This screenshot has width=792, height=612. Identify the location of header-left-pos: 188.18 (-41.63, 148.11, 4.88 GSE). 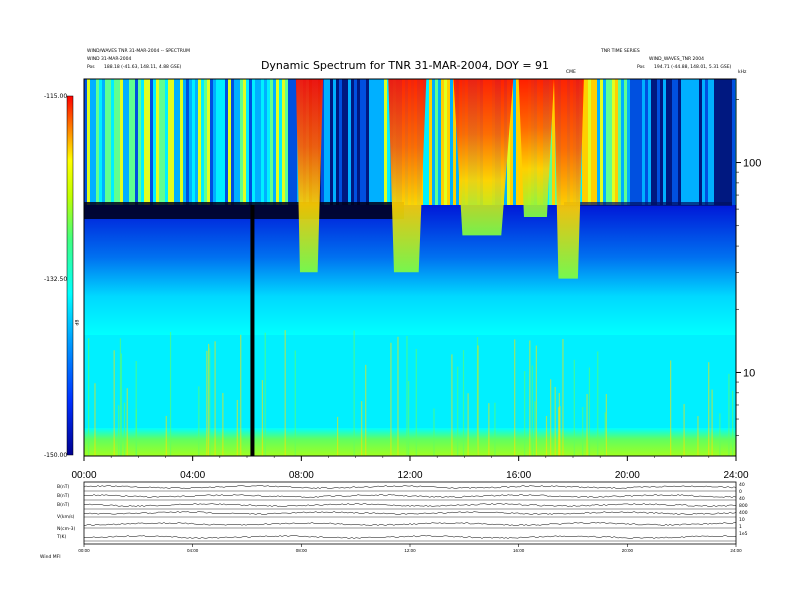
(143, 67).